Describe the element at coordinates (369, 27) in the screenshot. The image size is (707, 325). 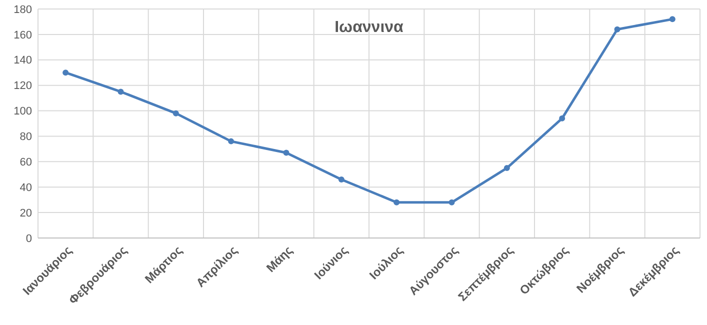
I see `text: Ιωαννινα` at that location.